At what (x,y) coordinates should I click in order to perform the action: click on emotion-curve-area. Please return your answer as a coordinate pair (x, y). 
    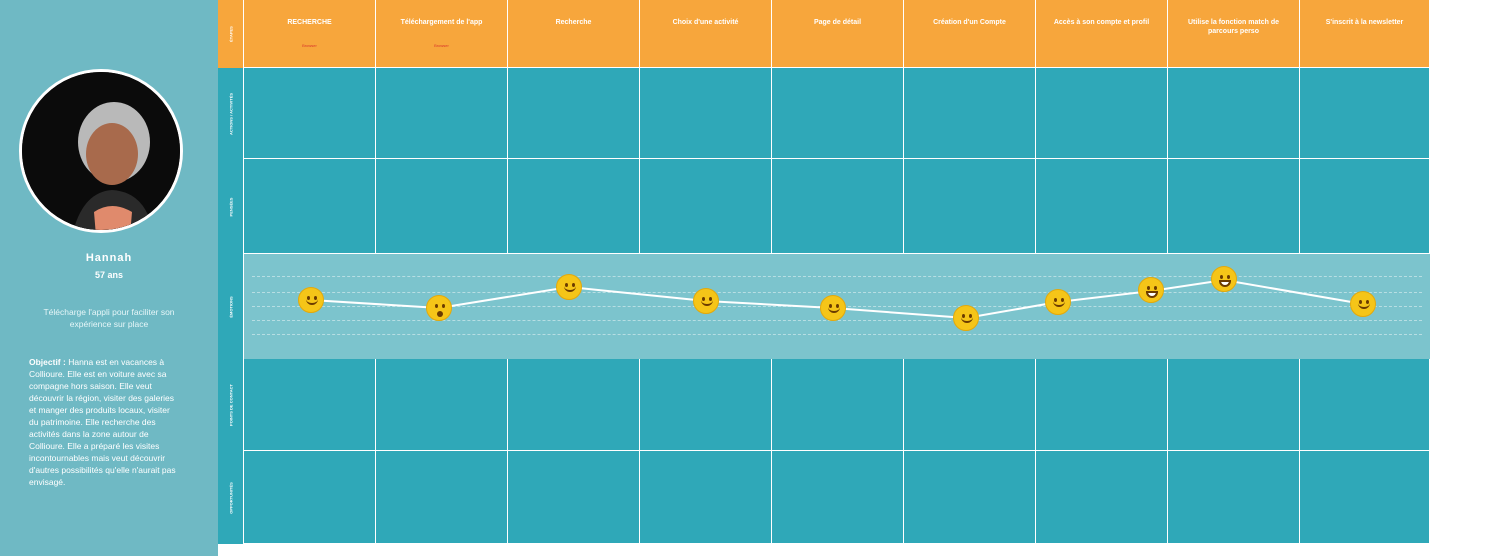
    Looking at the image, I should click on (837, 306).